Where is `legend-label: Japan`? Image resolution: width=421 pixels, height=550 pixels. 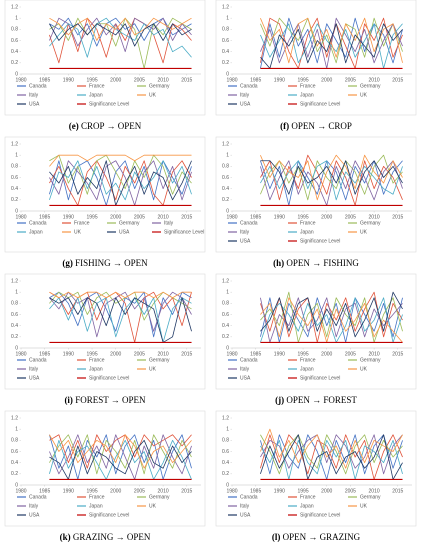
legend-label: Japan is located at coordinates (36, 232).